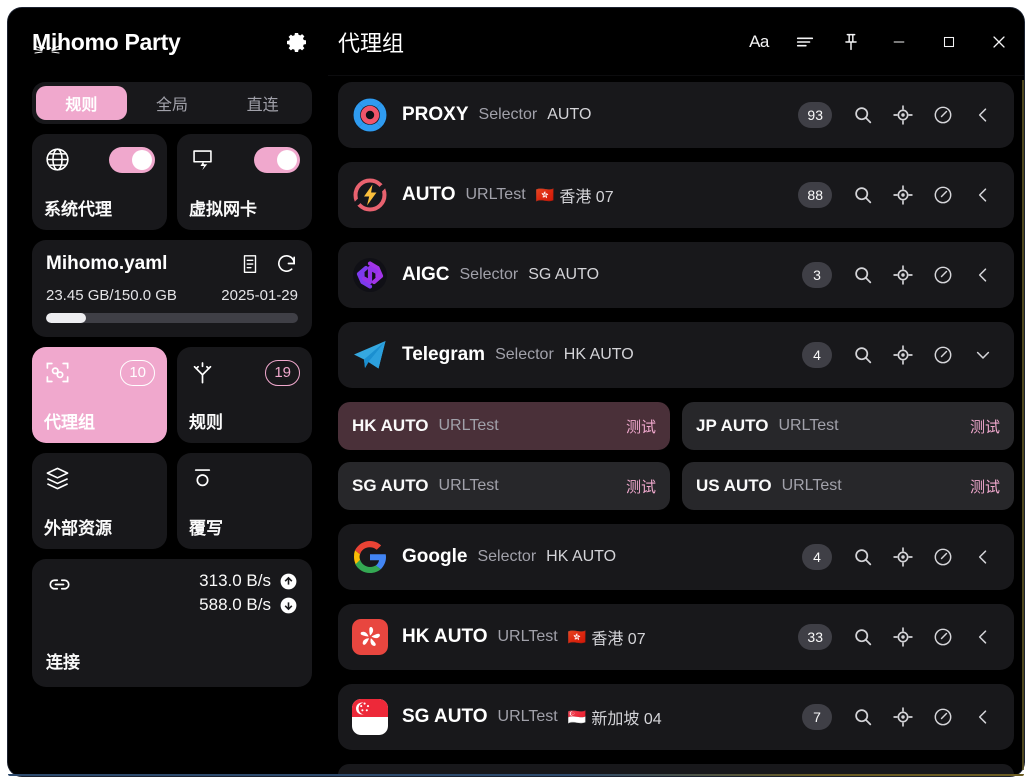 The width and height of the screenshot is (1032, 784). Describe the element at coordinates (248, 581) in the screenshot. I see `upload-speed: 313.0 B/s` at that location.